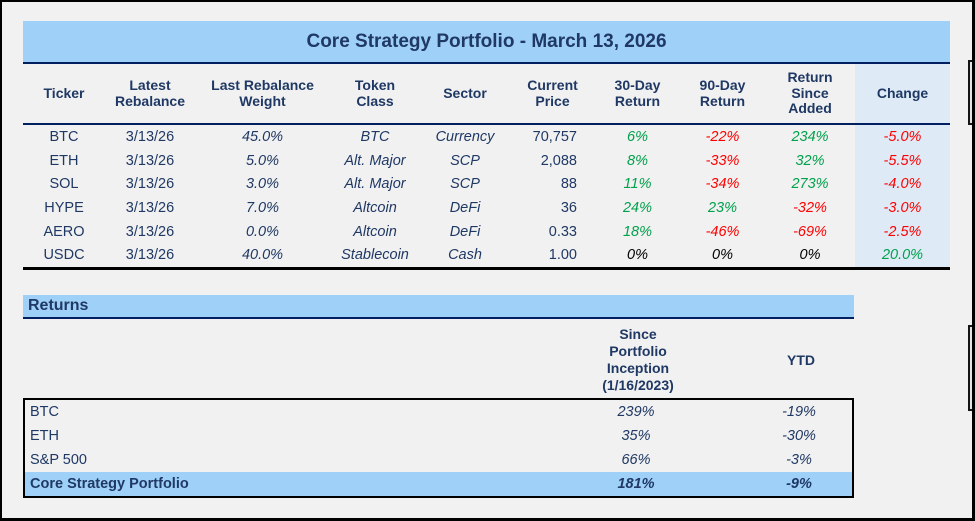 This screenshot has height=521, width=975. I want to click on cell-price: 0.33, so click(562, 231).